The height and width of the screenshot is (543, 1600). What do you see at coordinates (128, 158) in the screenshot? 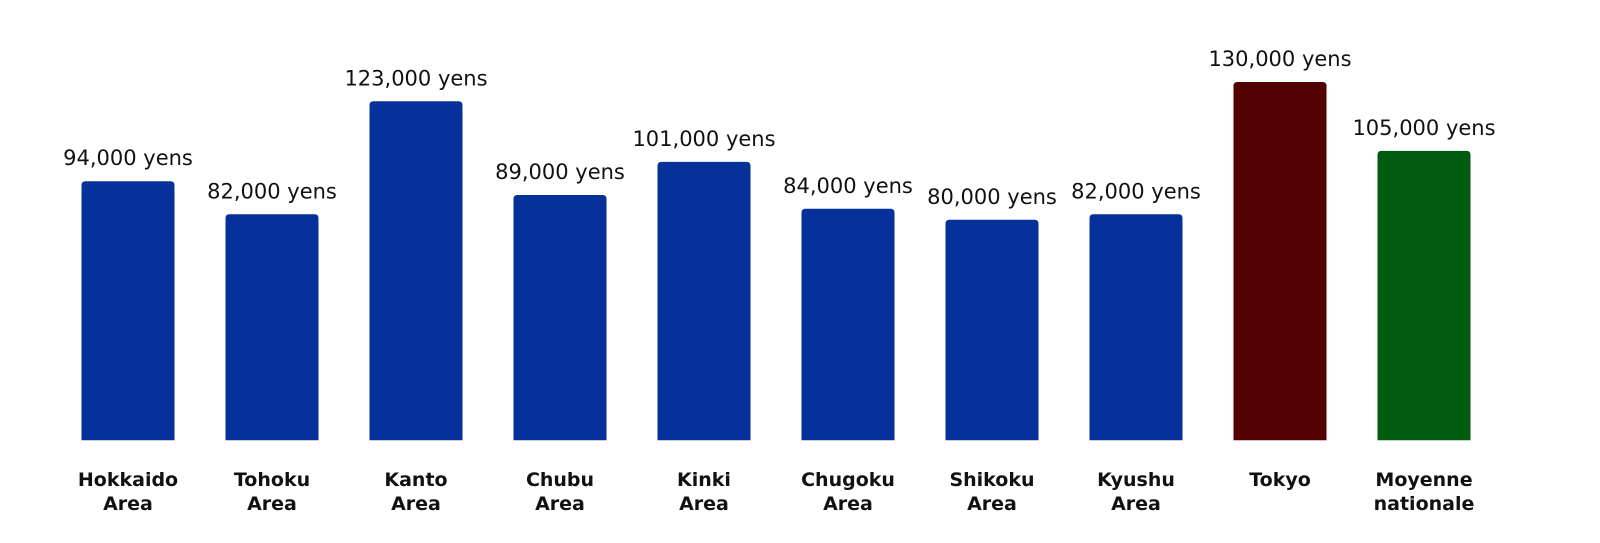
I see `value-label: 94,000 yens` at bounding box center [128, 158].